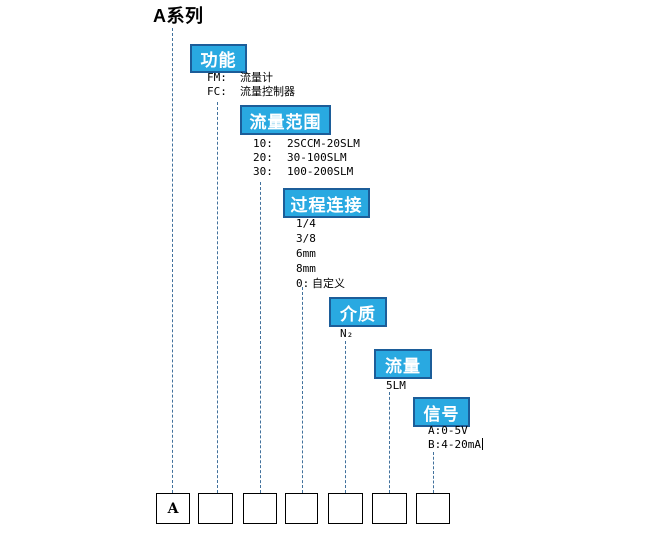 This screenshot has height=538, width=666. What do you see at coordinates (448, 430) in the screenshot?
I see `option-code: A:0-5V` at bounding box center [448, 430].